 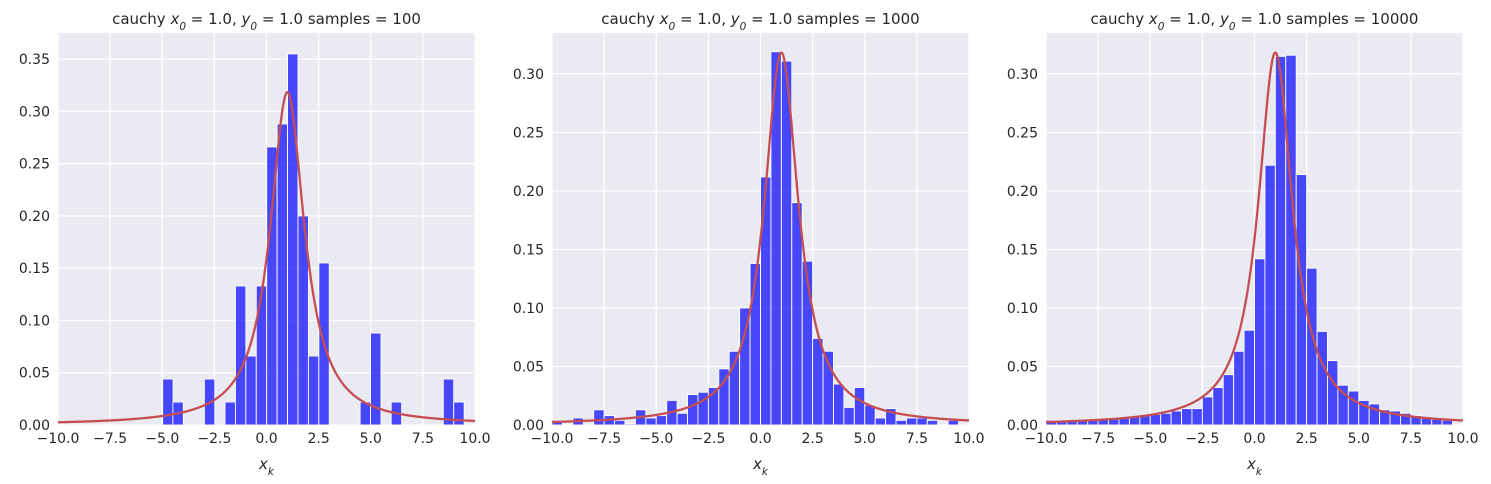 I want to click on chart-title: cauchy x0 = 1.0, y0 = 1.0 samples = 100, so click(x=266, y=21).